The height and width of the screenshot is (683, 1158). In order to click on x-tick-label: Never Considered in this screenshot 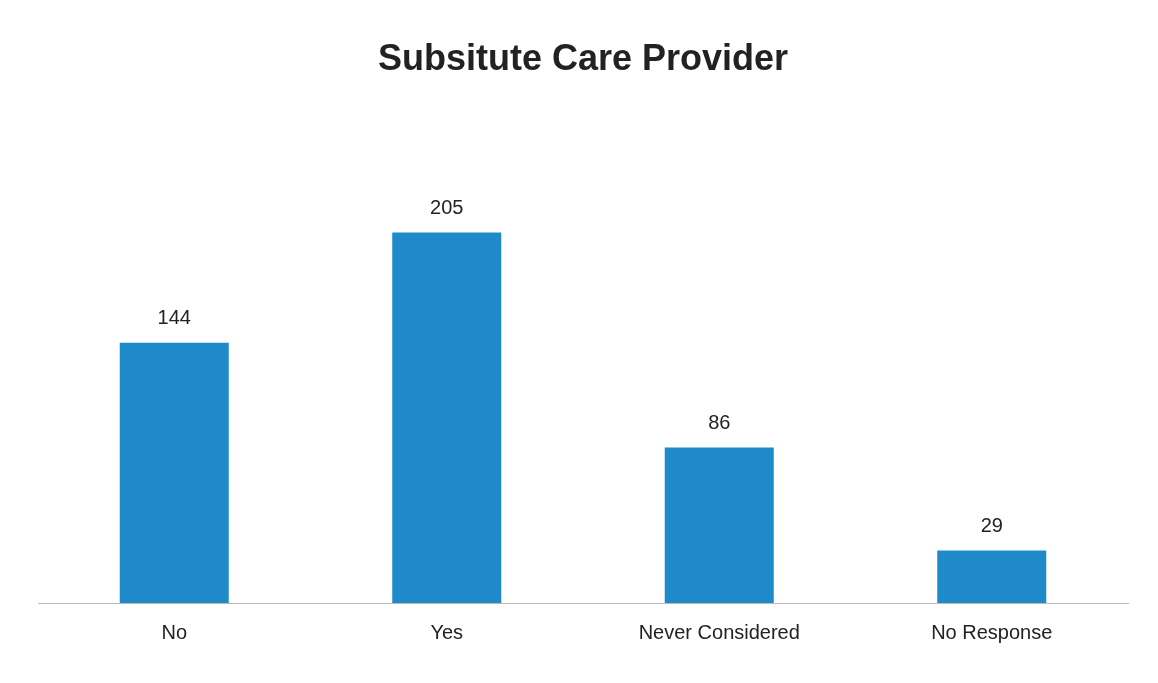, I will do `click(719, 631)`.